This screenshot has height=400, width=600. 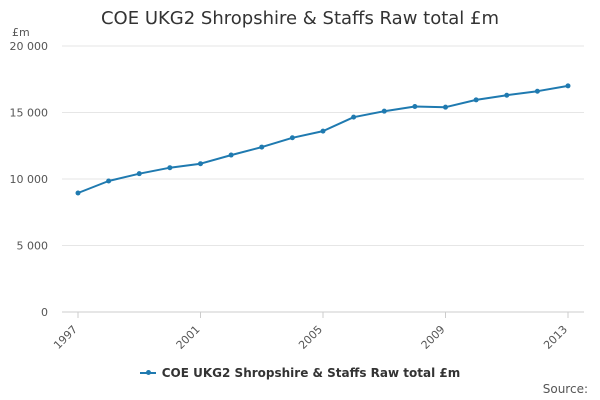 I want to click on legend-swatch-icon, so click(x=147, y=373).